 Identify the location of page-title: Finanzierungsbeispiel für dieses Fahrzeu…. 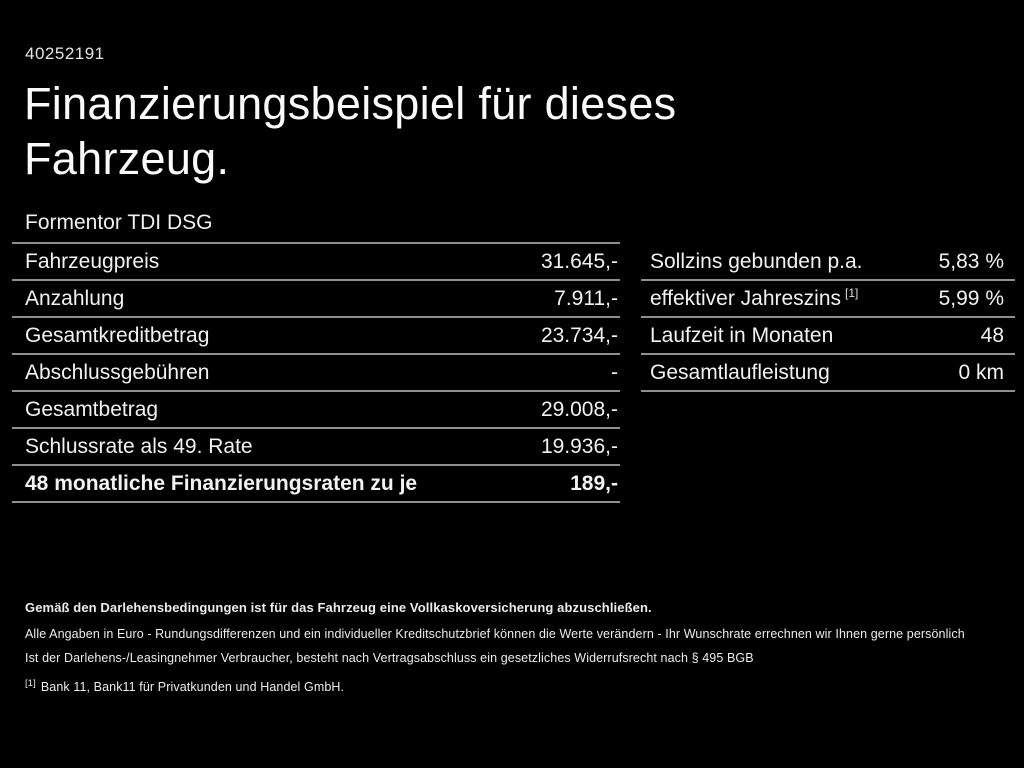
(350, 131).